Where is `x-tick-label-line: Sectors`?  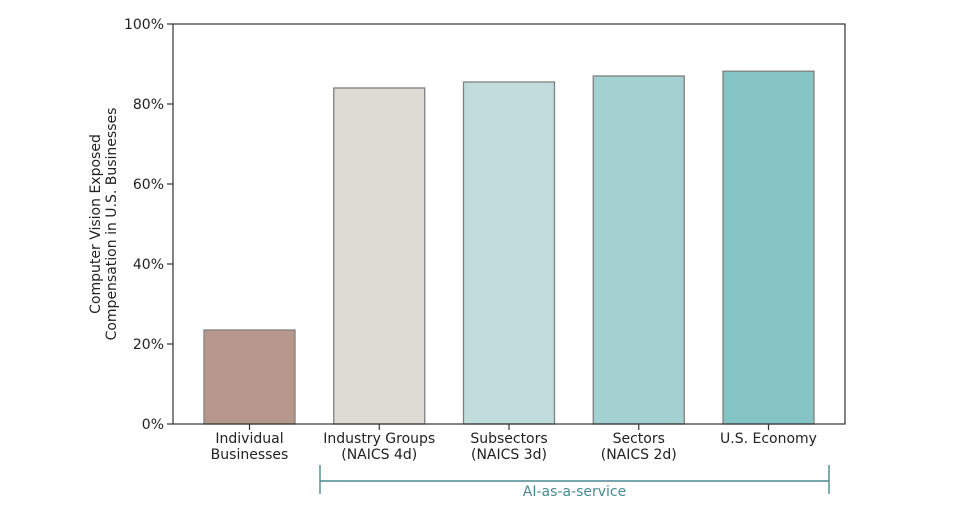 x-tick-label-line: Sectors is located at coordinates (639, 439).